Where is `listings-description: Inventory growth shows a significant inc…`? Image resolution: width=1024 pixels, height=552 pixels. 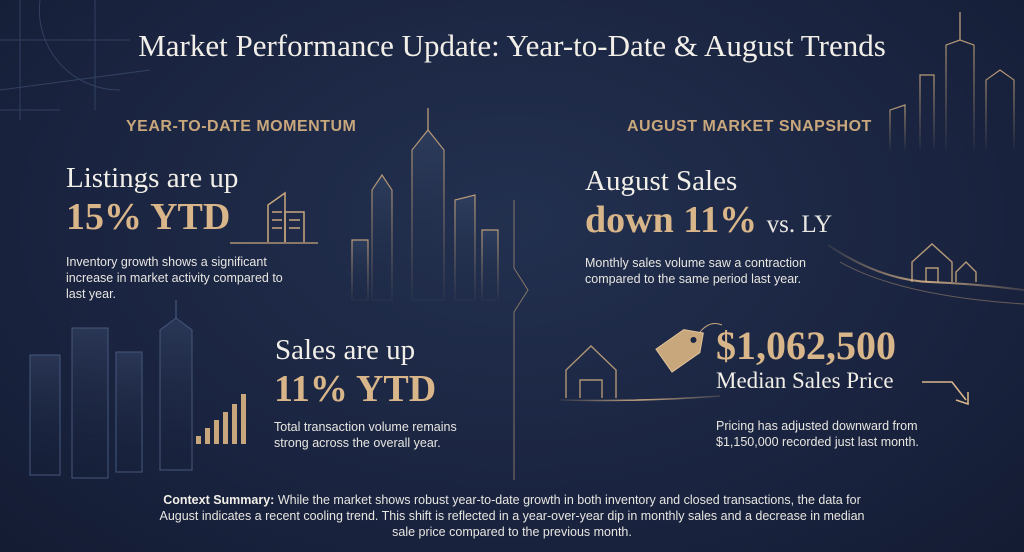 listings-description: Inventory growth shows a significant inc… is located at coordinates (174, 278).